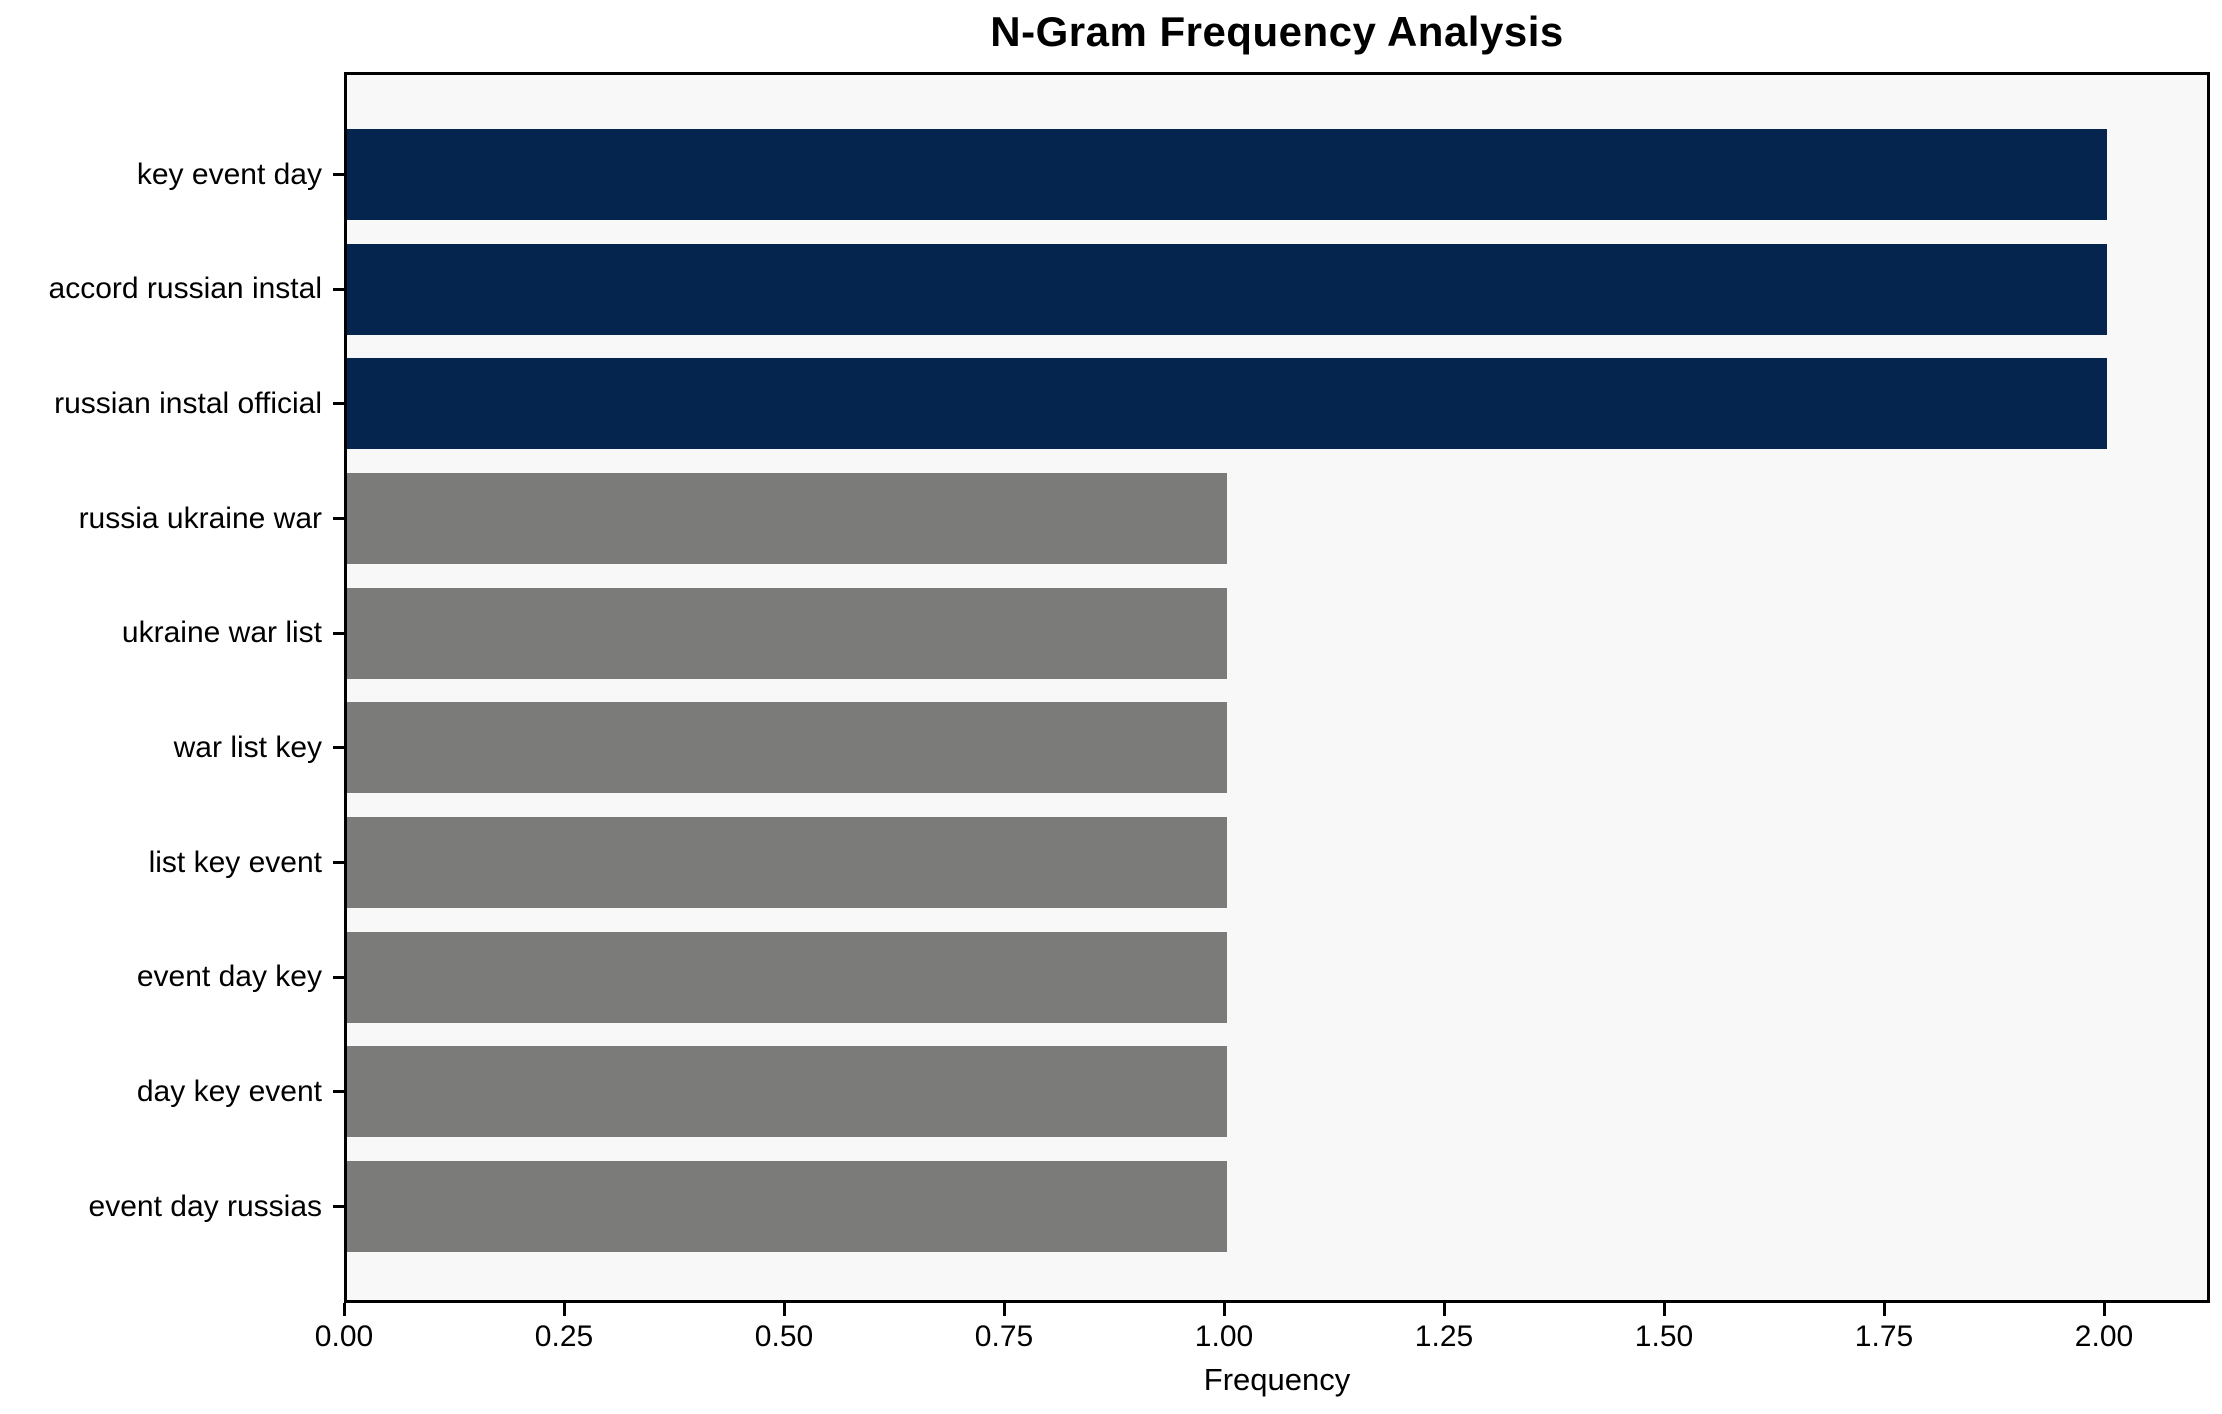 This screenshot has width=2222, height=1414. I want to click on x-tick-label: 1.25, so click(1444, 1336).